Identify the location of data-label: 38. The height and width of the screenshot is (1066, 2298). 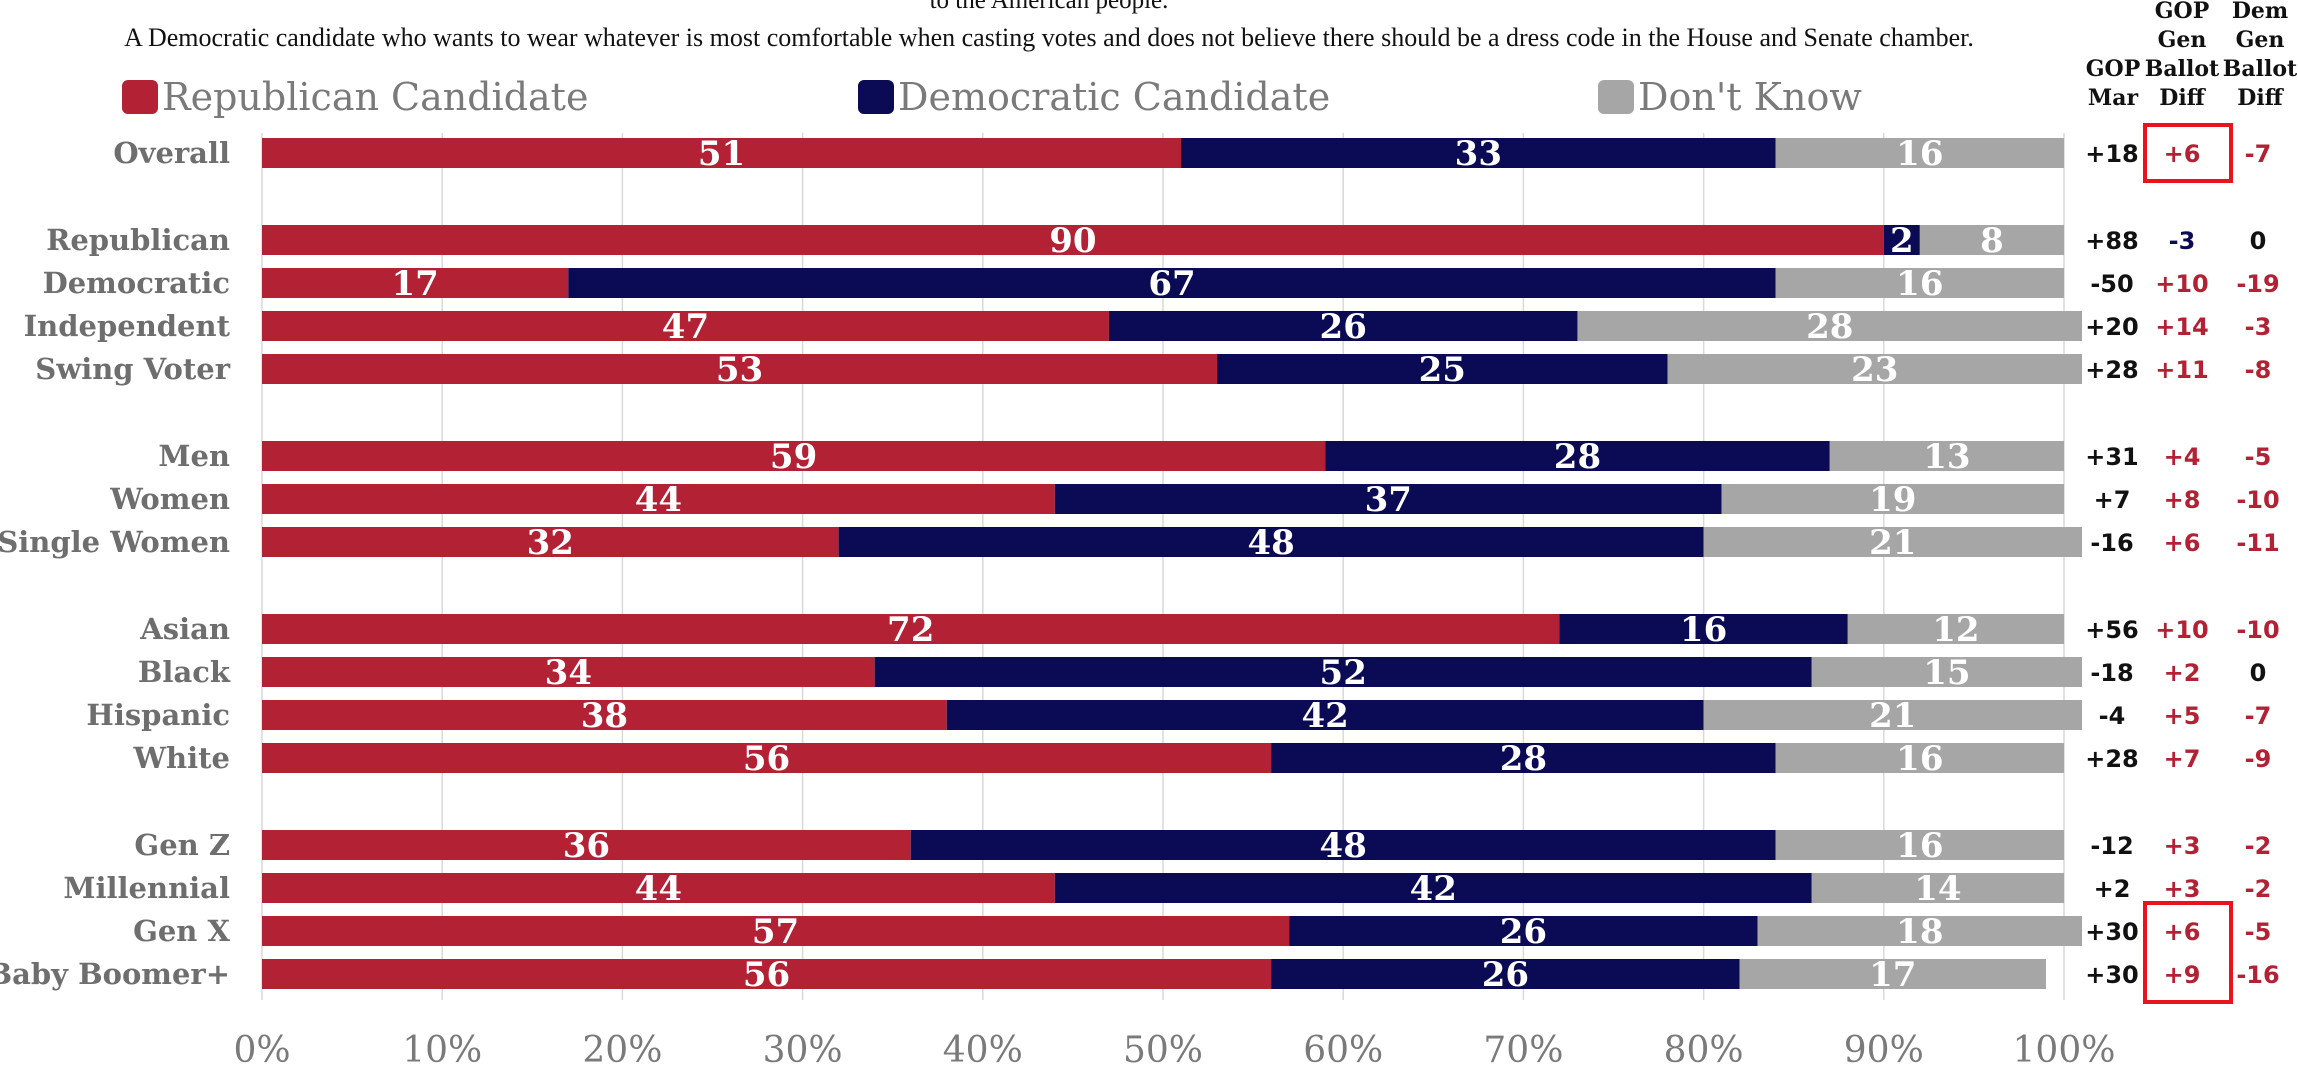
(604, 716).